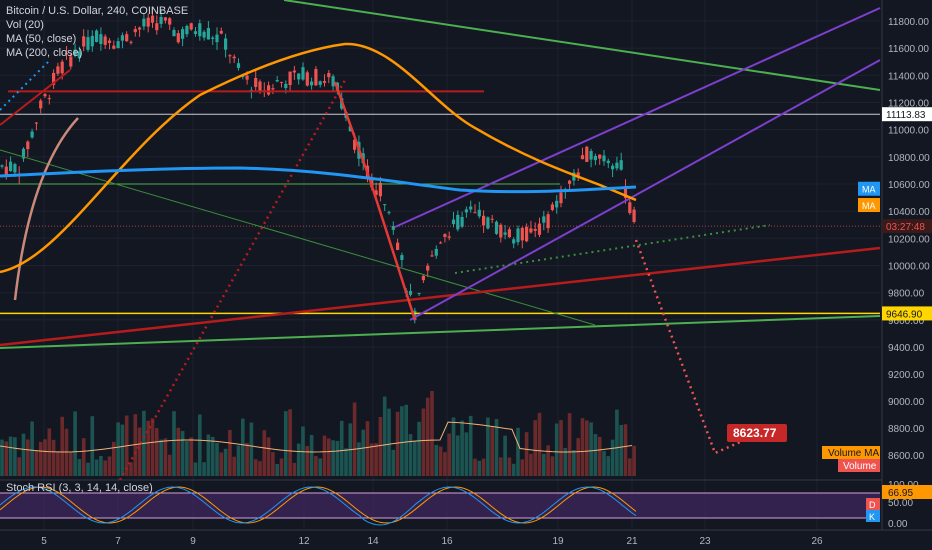  Describe the element at coordinates (906, 348) in the screenshot. I see `price-tick-label: 9400.00` at that location.